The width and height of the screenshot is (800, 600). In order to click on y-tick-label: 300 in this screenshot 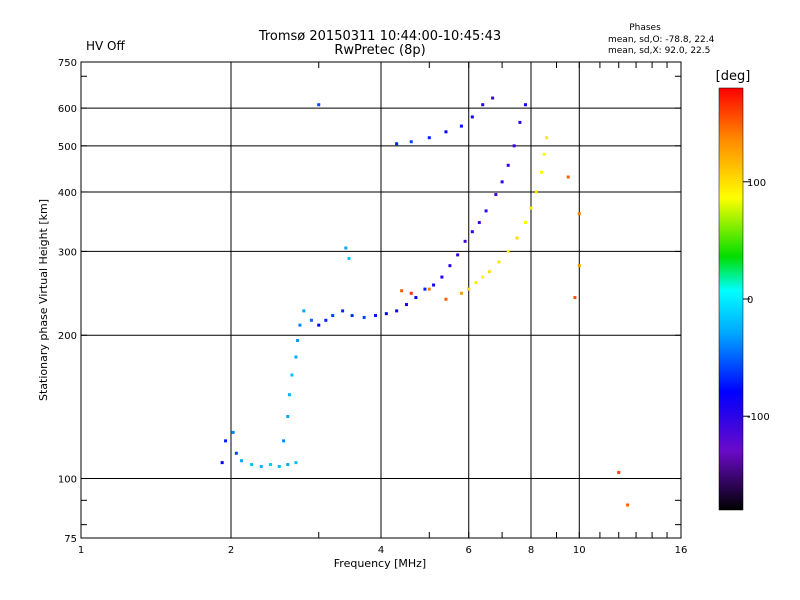, I will do `click(67, 252)`.